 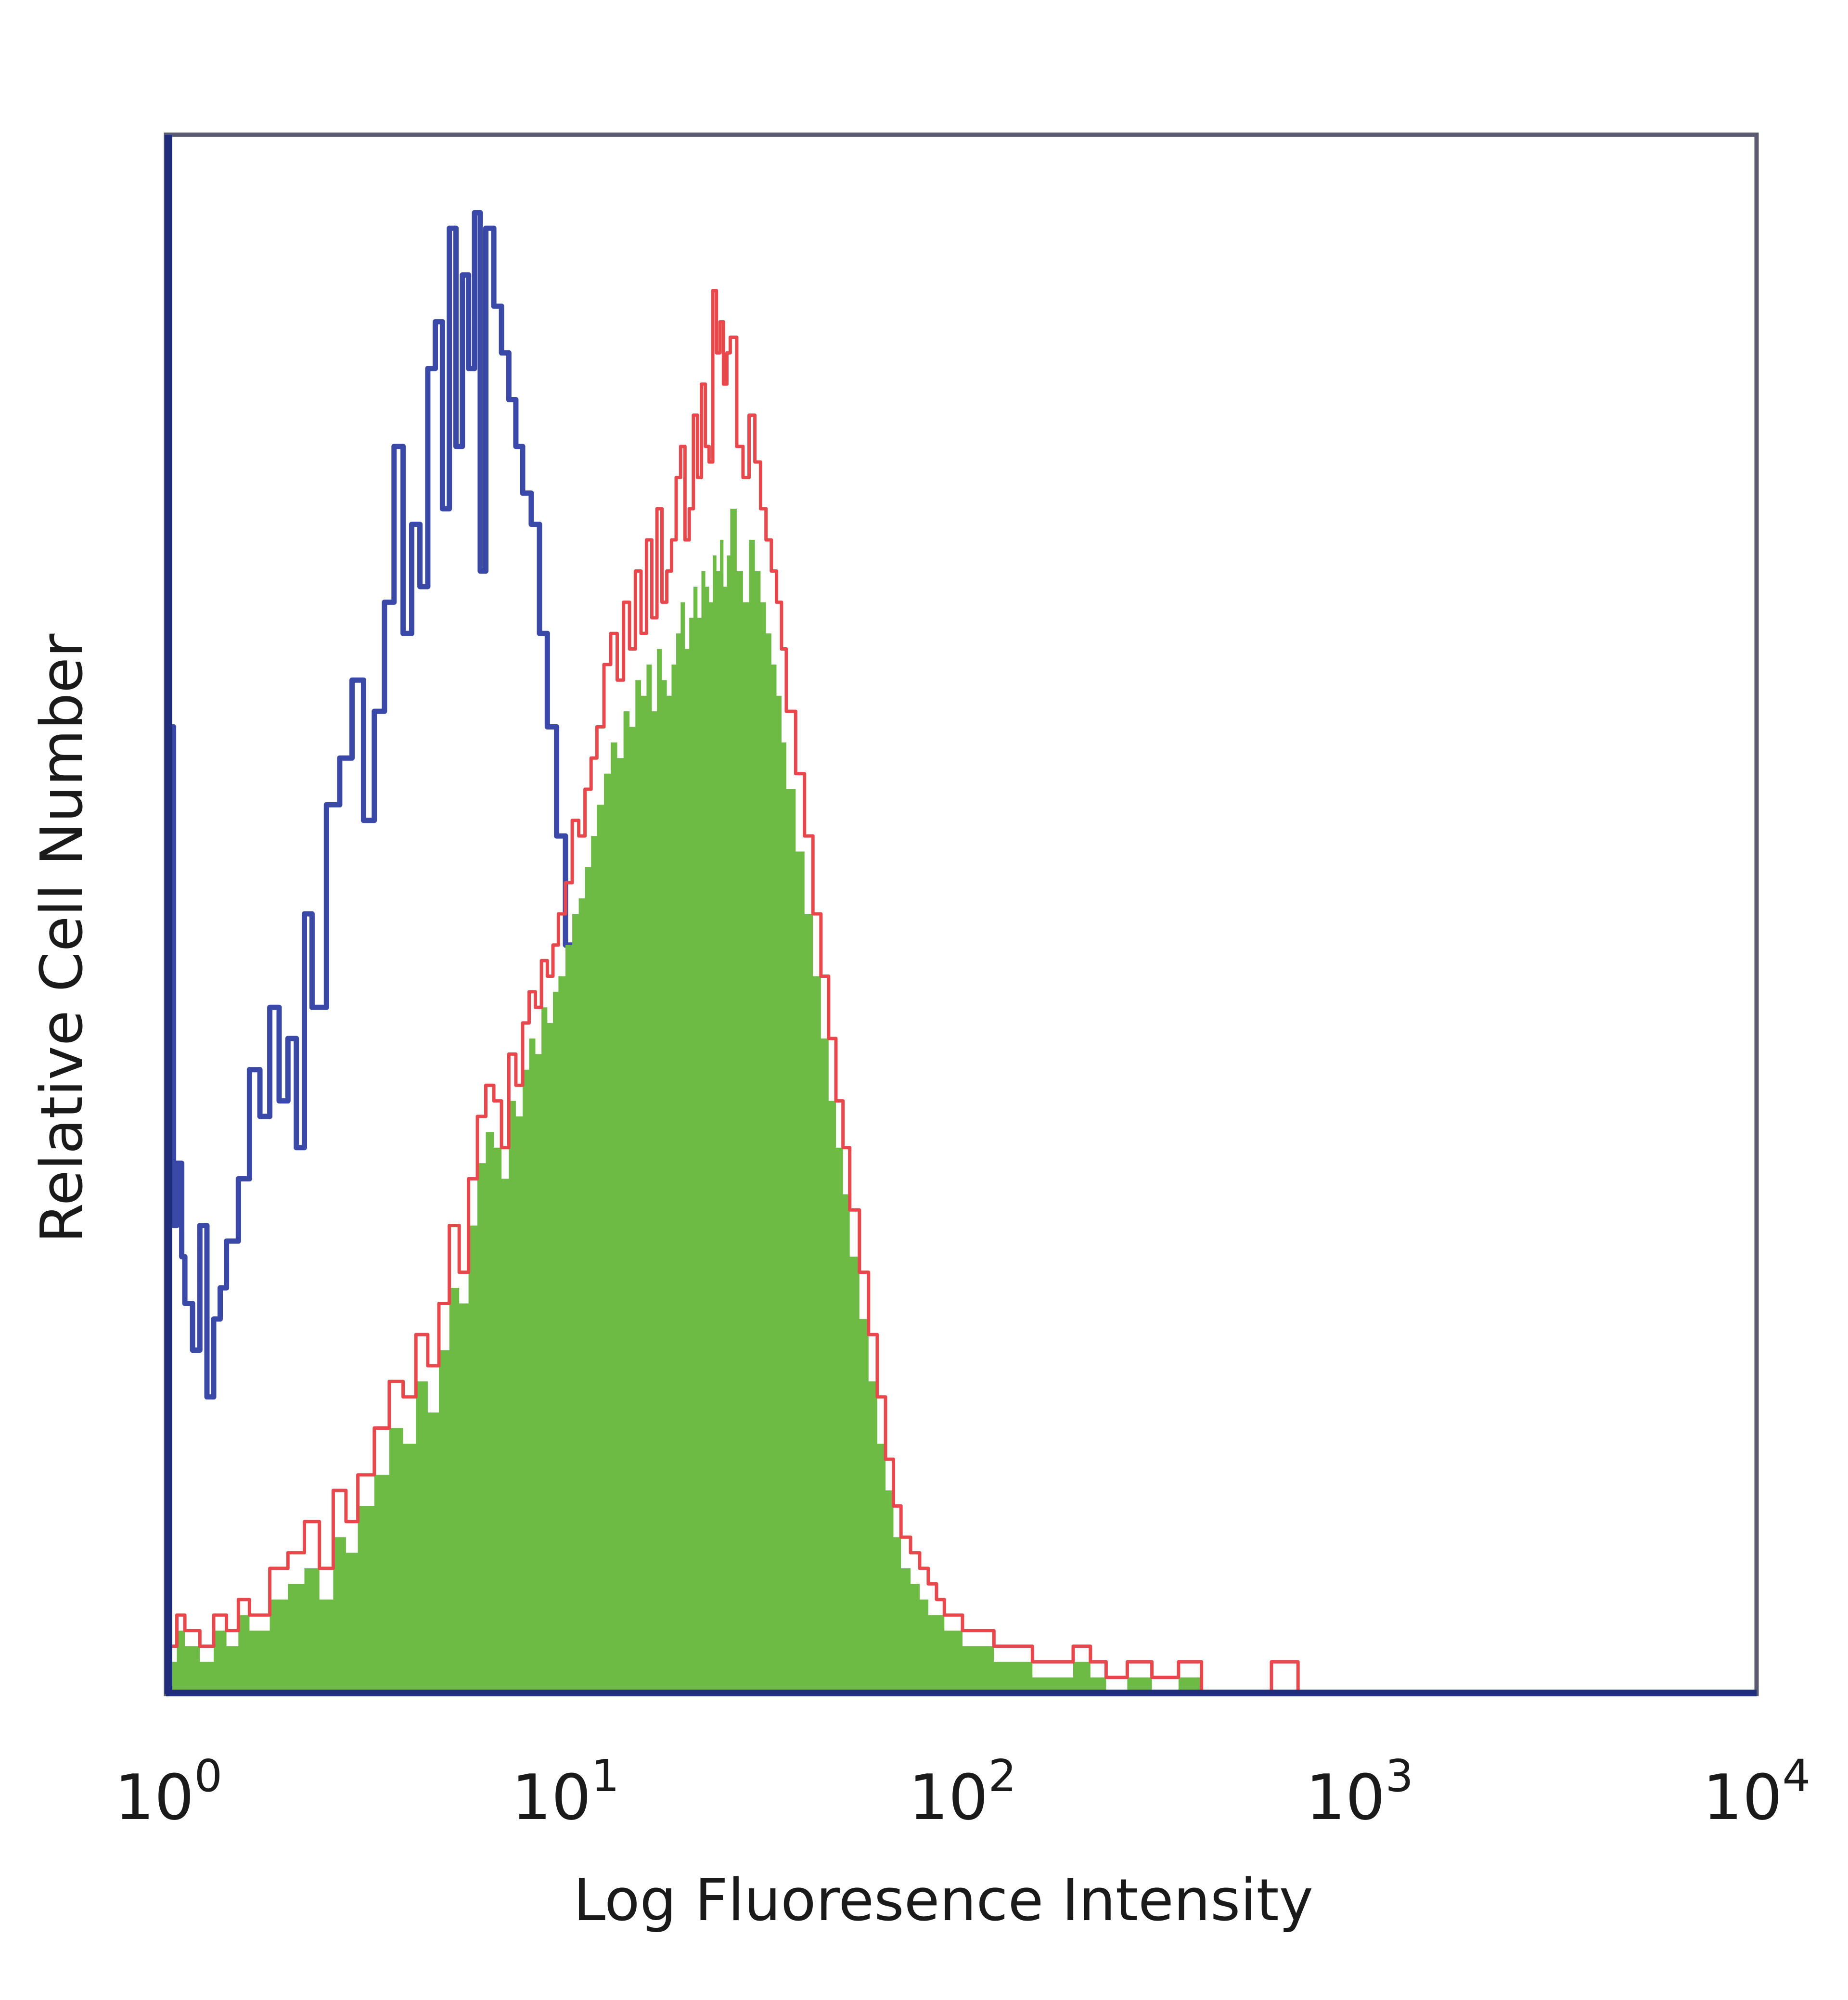 I want to click on y-axis-title: Relative Cell Number, so click(x=62, y=938).